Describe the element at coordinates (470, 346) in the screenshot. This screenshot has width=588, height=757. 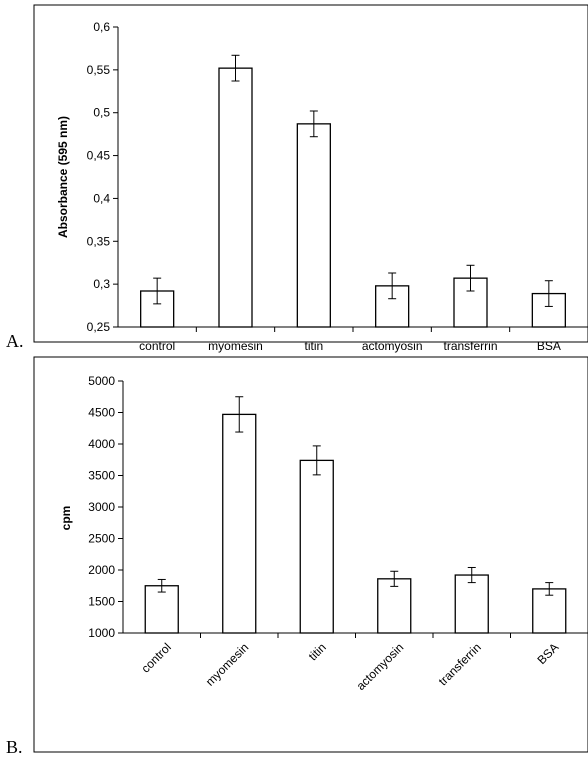
I see `panel-a-x-tick-label: transferrin` at that location.